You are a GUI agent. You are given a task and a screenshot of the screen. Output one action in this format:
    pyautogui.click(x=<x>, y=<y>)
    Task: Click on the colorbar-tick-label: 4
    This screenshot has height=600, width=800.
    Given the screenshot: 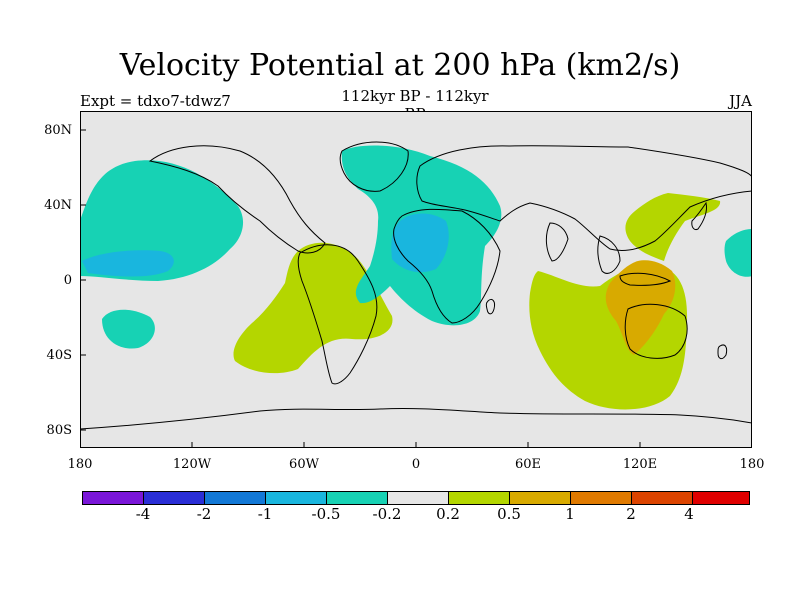 What is the action you would take?
    pyautogui.click(x=689, y=514)
    